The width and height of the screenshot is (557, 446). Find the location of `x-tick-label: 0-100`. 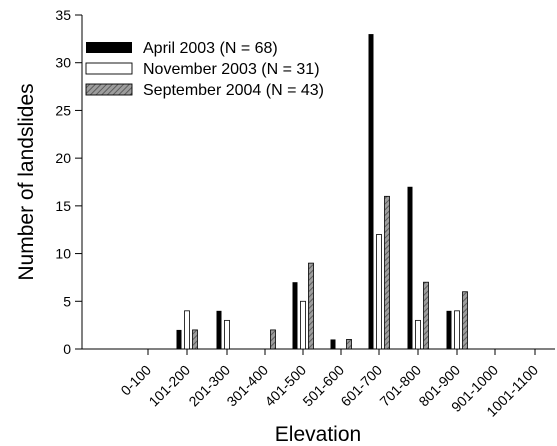

x-tick-label: 0-100 is located at coordinates (135, 380).